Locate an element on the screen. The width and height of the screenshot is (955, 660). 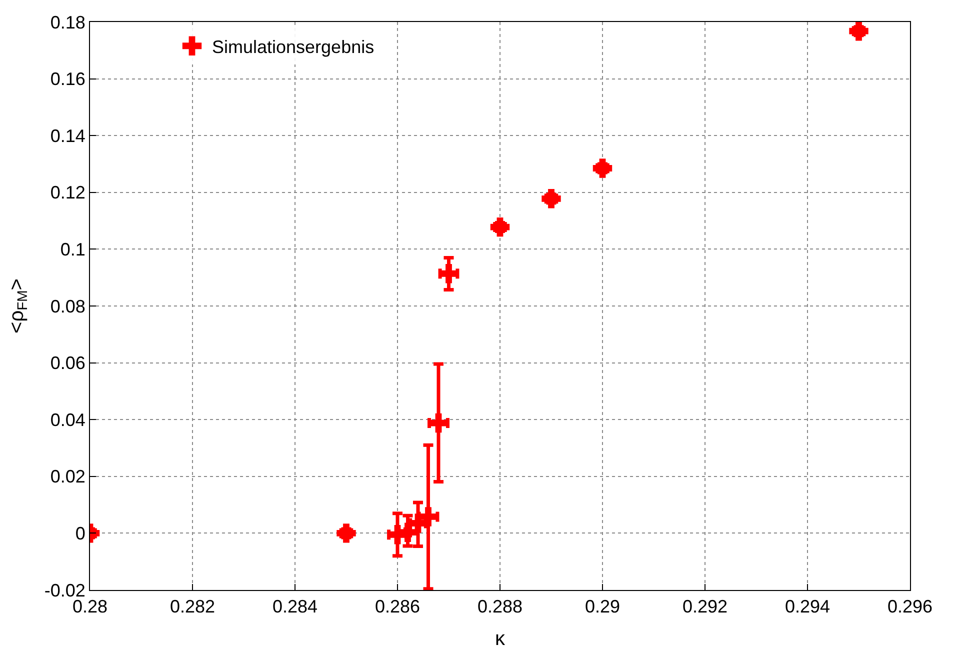
y-tick-label: 0.1 is located at coordinates (73, 250).